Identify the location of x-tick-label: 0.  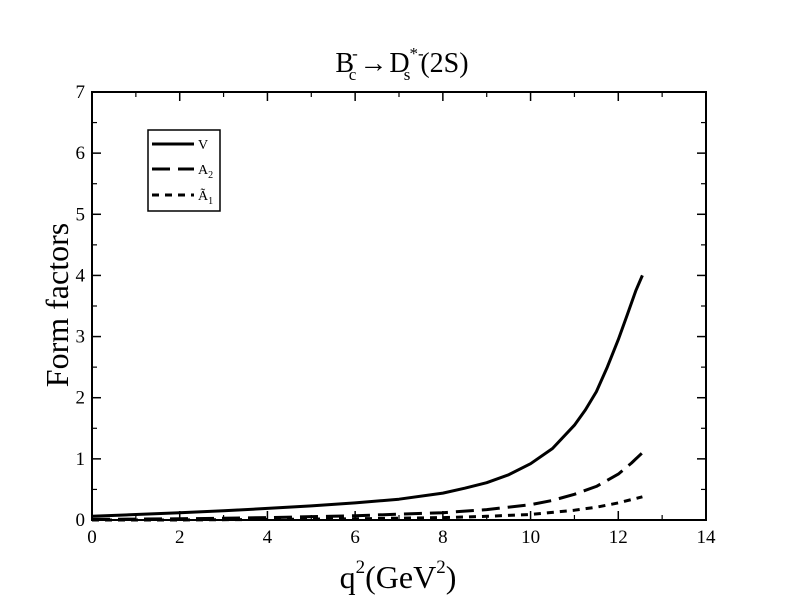
(92, 537).